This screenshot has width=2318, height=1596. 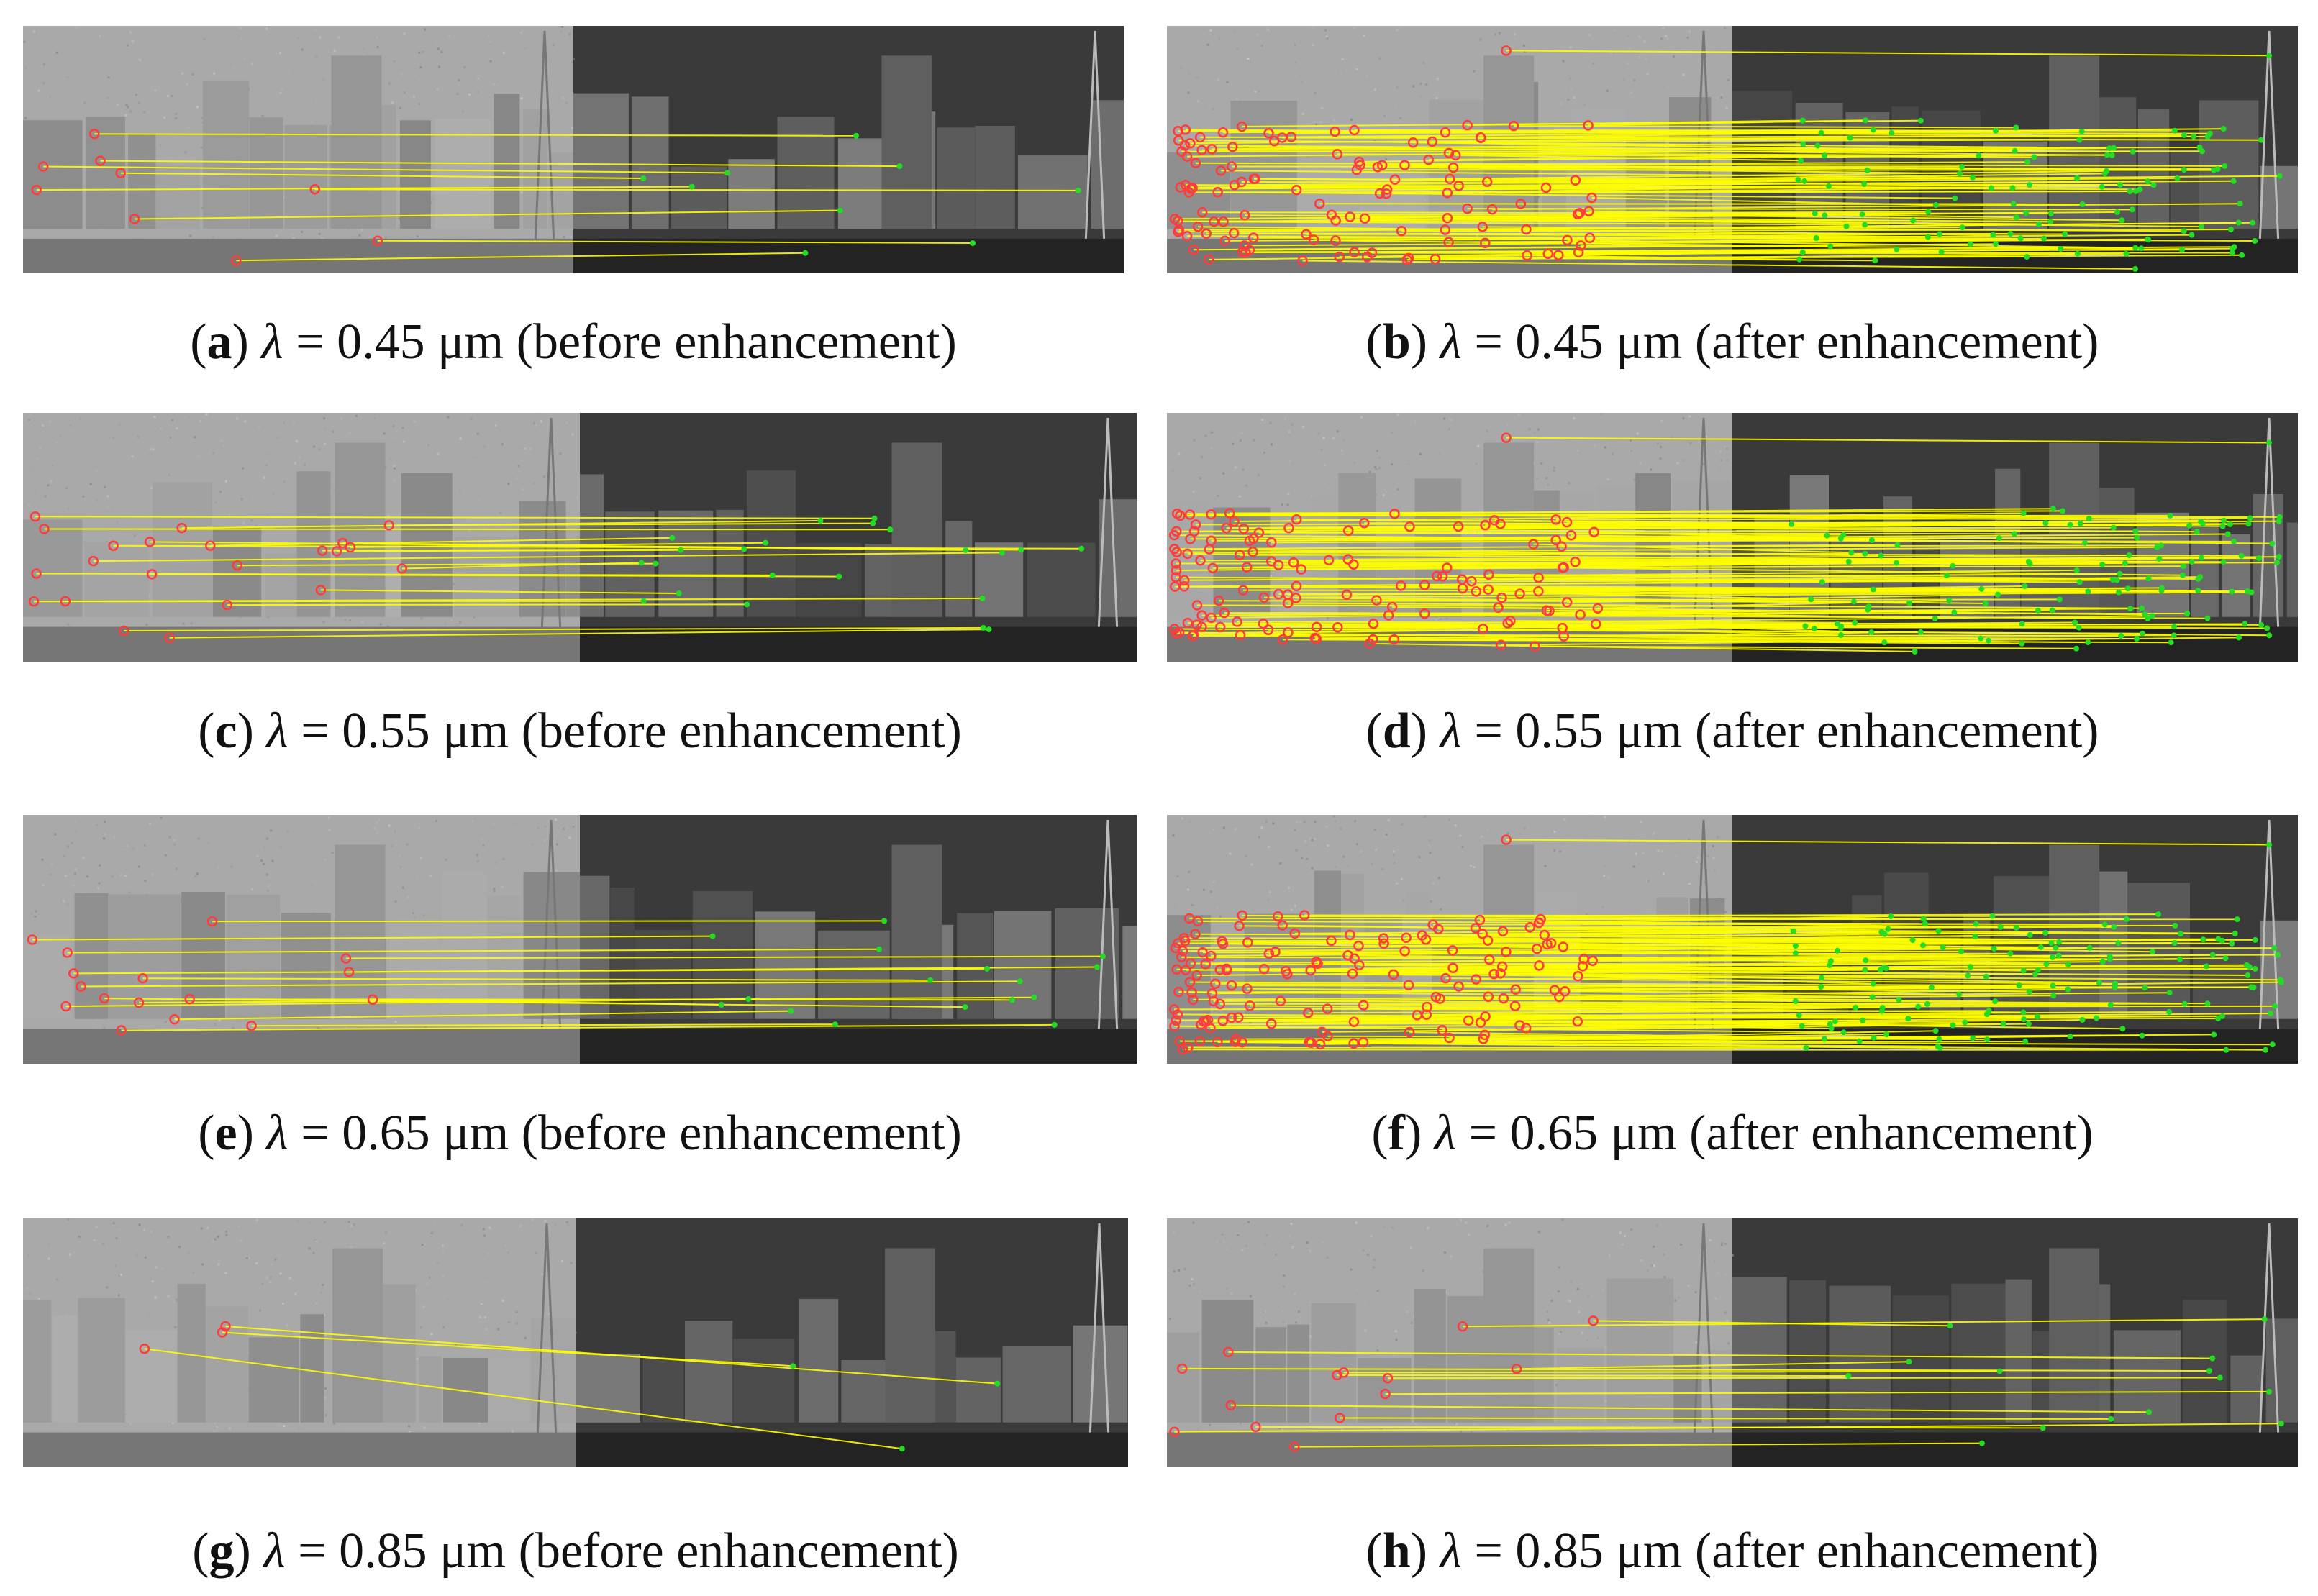 I want to click on left-keypoints, so click(x=1386, y=542).